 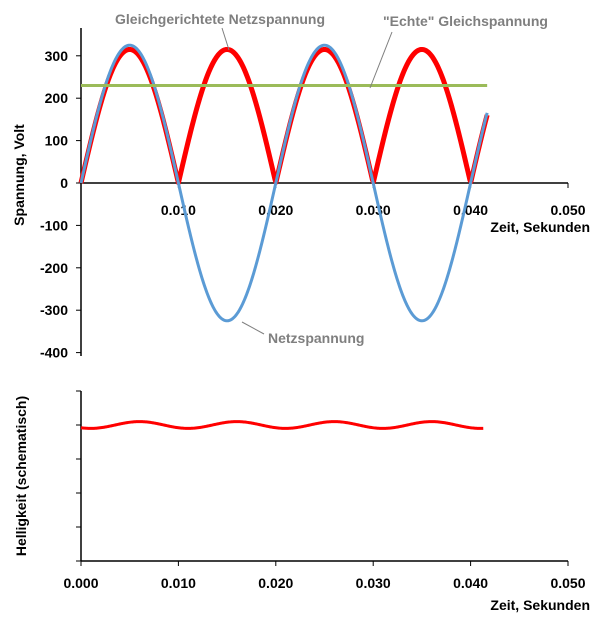 What do you see at coordinates (64, 183) in the screenshot?
I see `y-tick-label: 0` at bounding box center [64, 183].